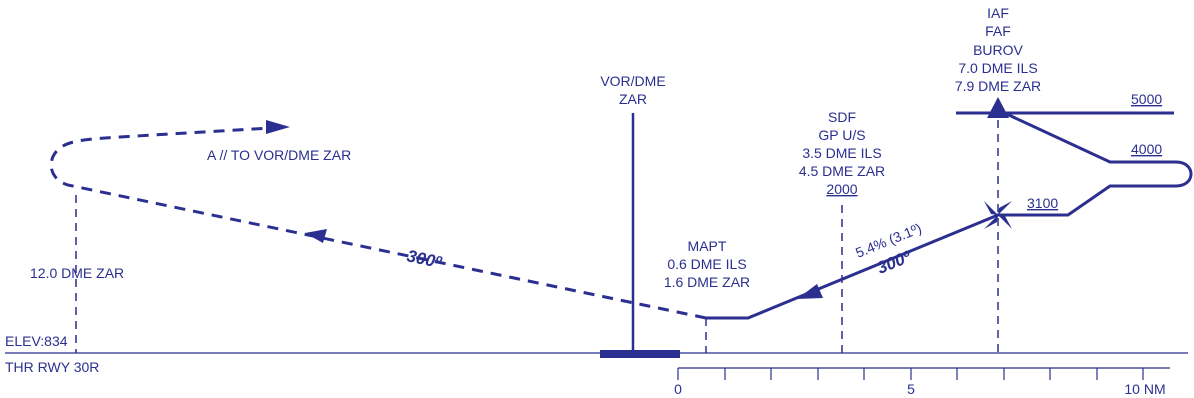 The image size is (1194, 398). I want to click on missed-approach-arrow-mid, so click(316, 236).